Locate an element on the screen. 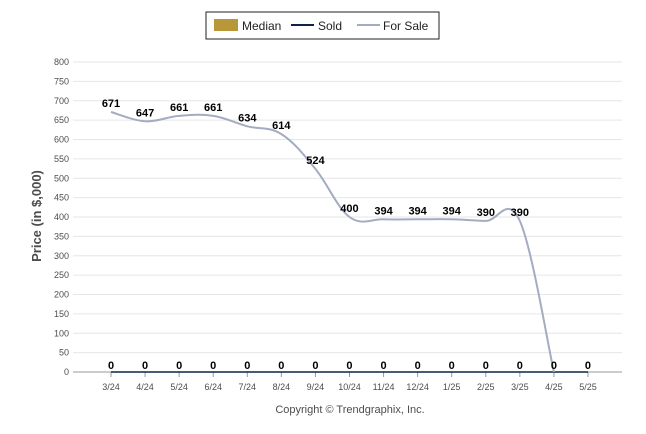 The width and height of the screenshot is (646, 434). y-tick-label: 750 is located at coordinates (61, 81).